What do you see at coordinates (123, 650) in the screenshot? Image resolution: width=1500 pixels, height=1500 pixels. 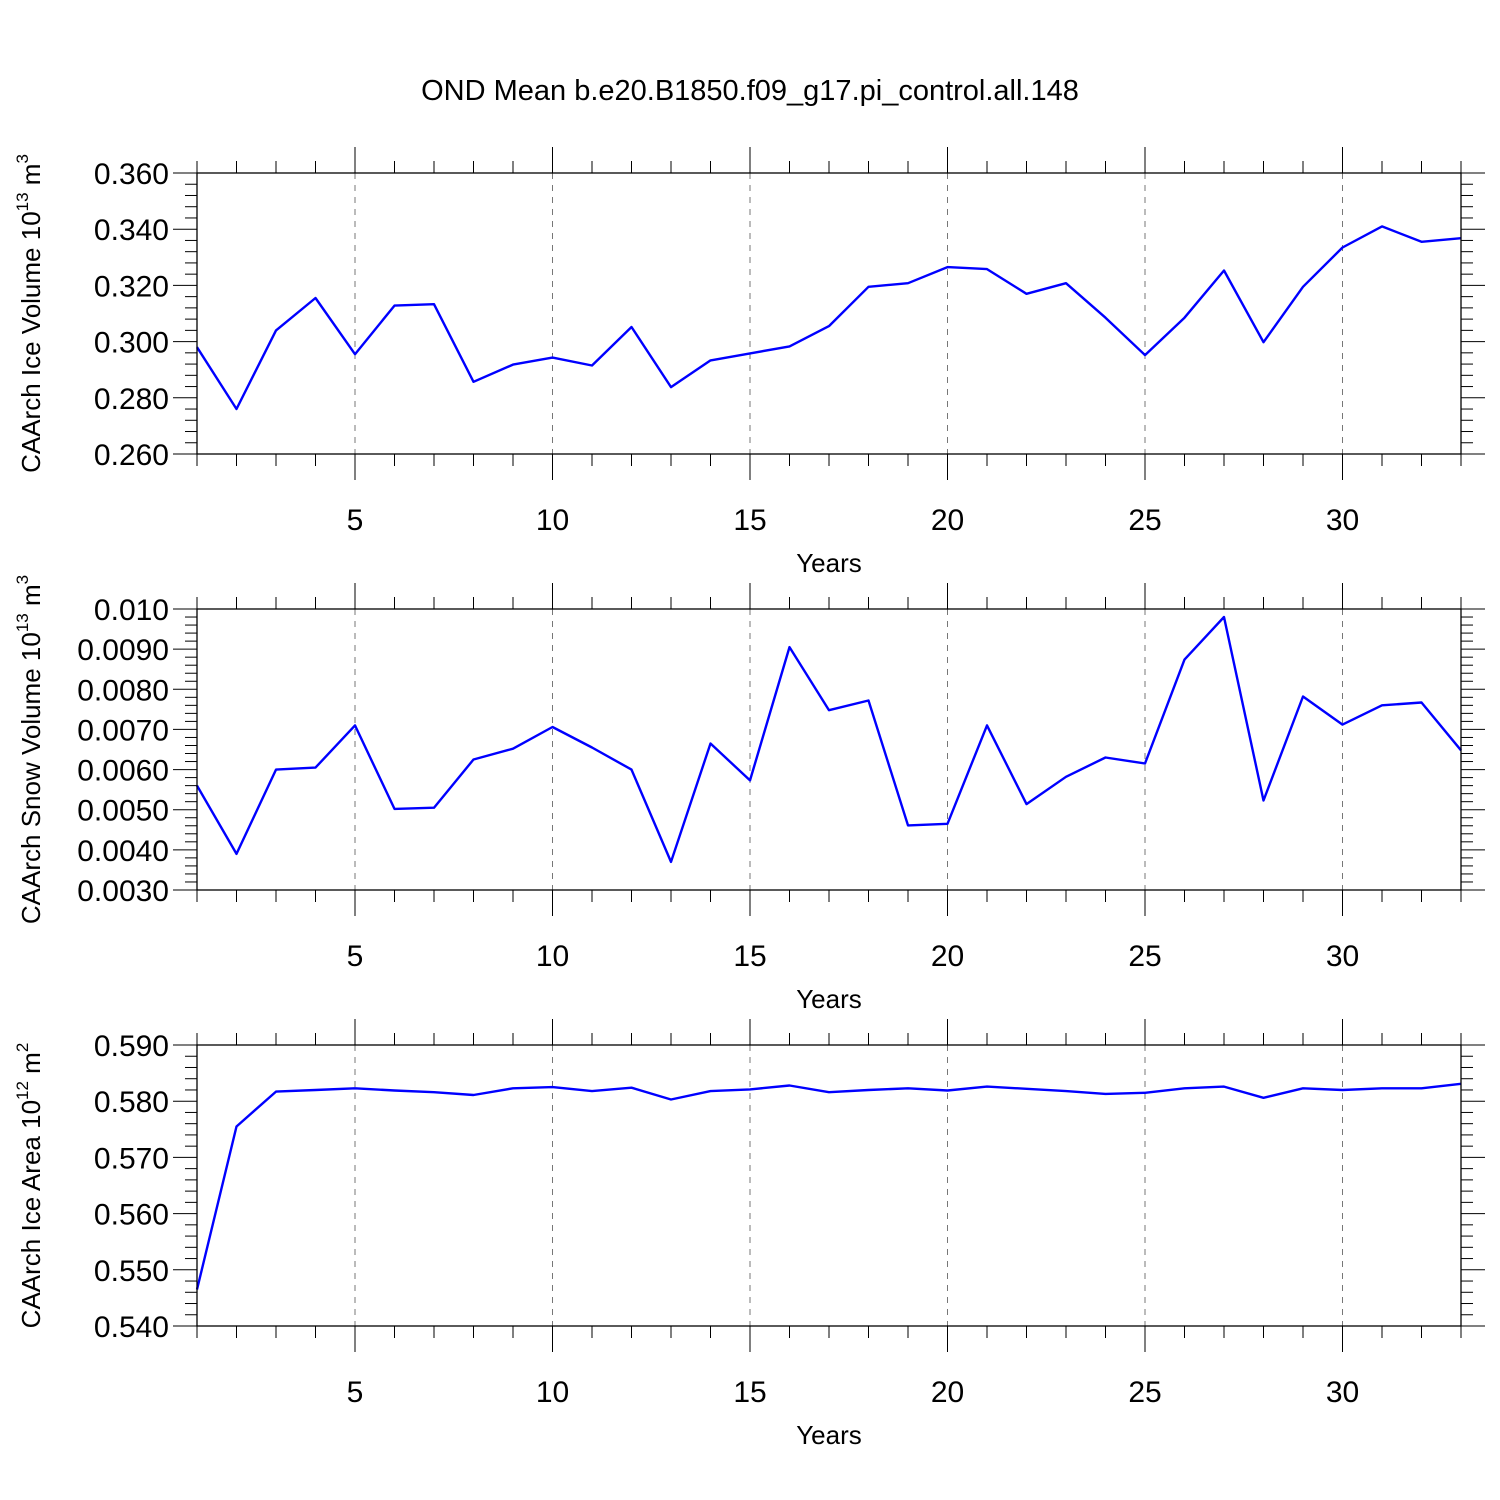 I see `y-tick-label: 0.0090` at bounding box center [123, 650].